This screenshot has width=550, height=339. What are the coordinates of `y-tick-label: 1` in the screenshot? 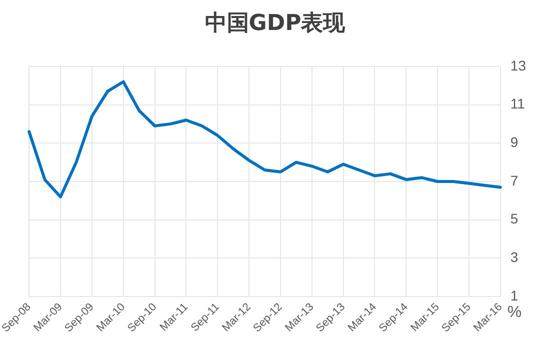 It's located at (514, 295).